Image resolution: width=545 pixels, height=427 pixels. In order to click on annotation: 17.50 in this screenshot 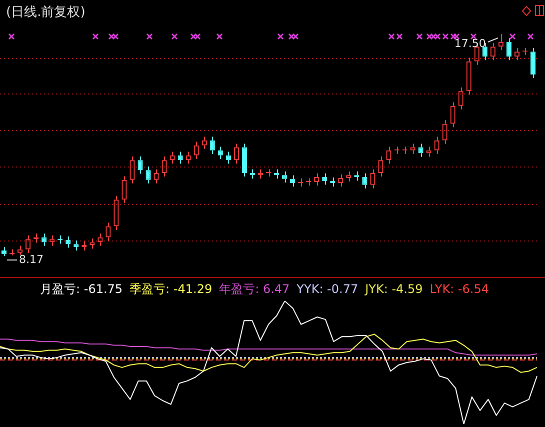, I will do `click(470, 43)`.